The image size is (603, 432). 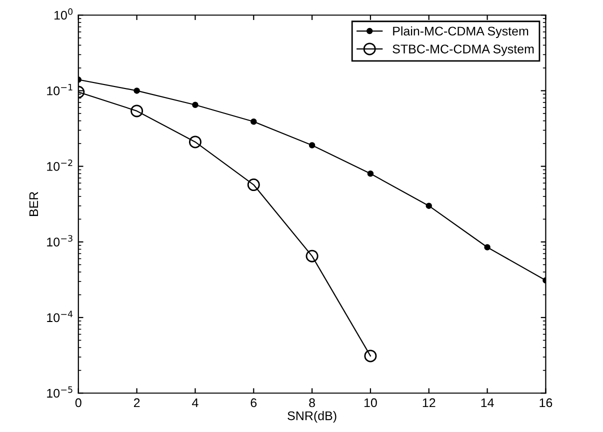 I want to click on x-tick-label: 0, so click(x=78, y=403).